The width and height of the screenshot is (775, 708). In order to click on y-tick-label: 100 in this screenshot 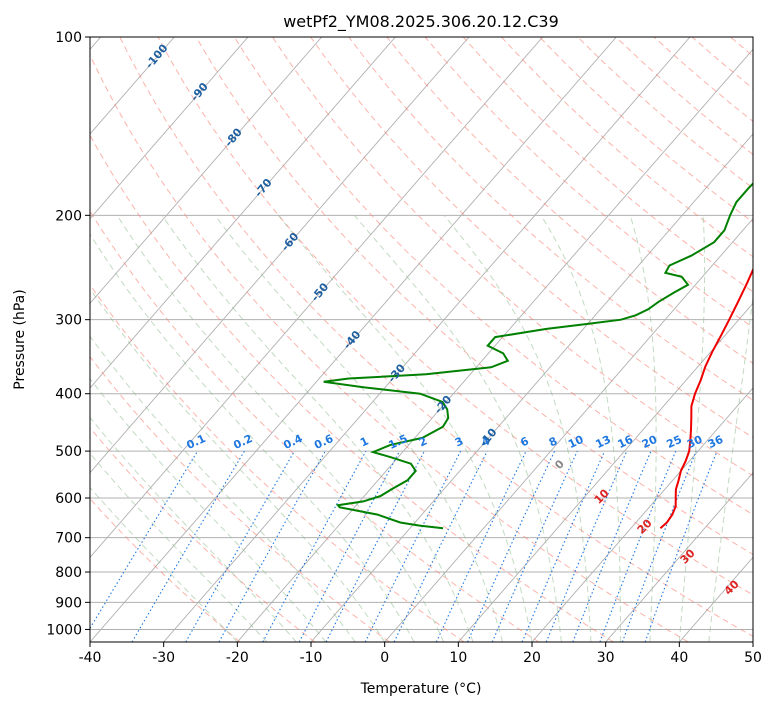, I will do `click(68, 38)`.